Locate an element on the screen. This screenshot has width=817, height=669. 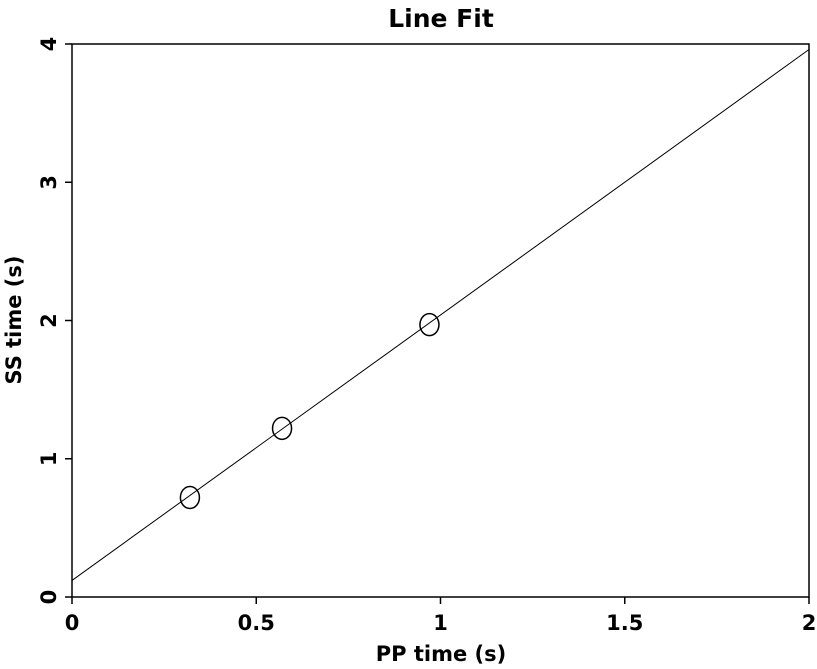
x-axis-label: PP time (s) is located at coordinates (441, 654).